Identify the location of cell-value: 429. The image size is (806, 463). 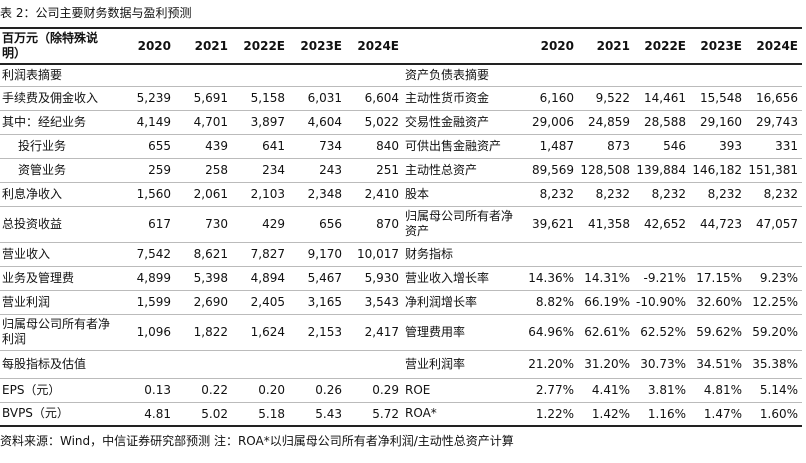
(260, 224).